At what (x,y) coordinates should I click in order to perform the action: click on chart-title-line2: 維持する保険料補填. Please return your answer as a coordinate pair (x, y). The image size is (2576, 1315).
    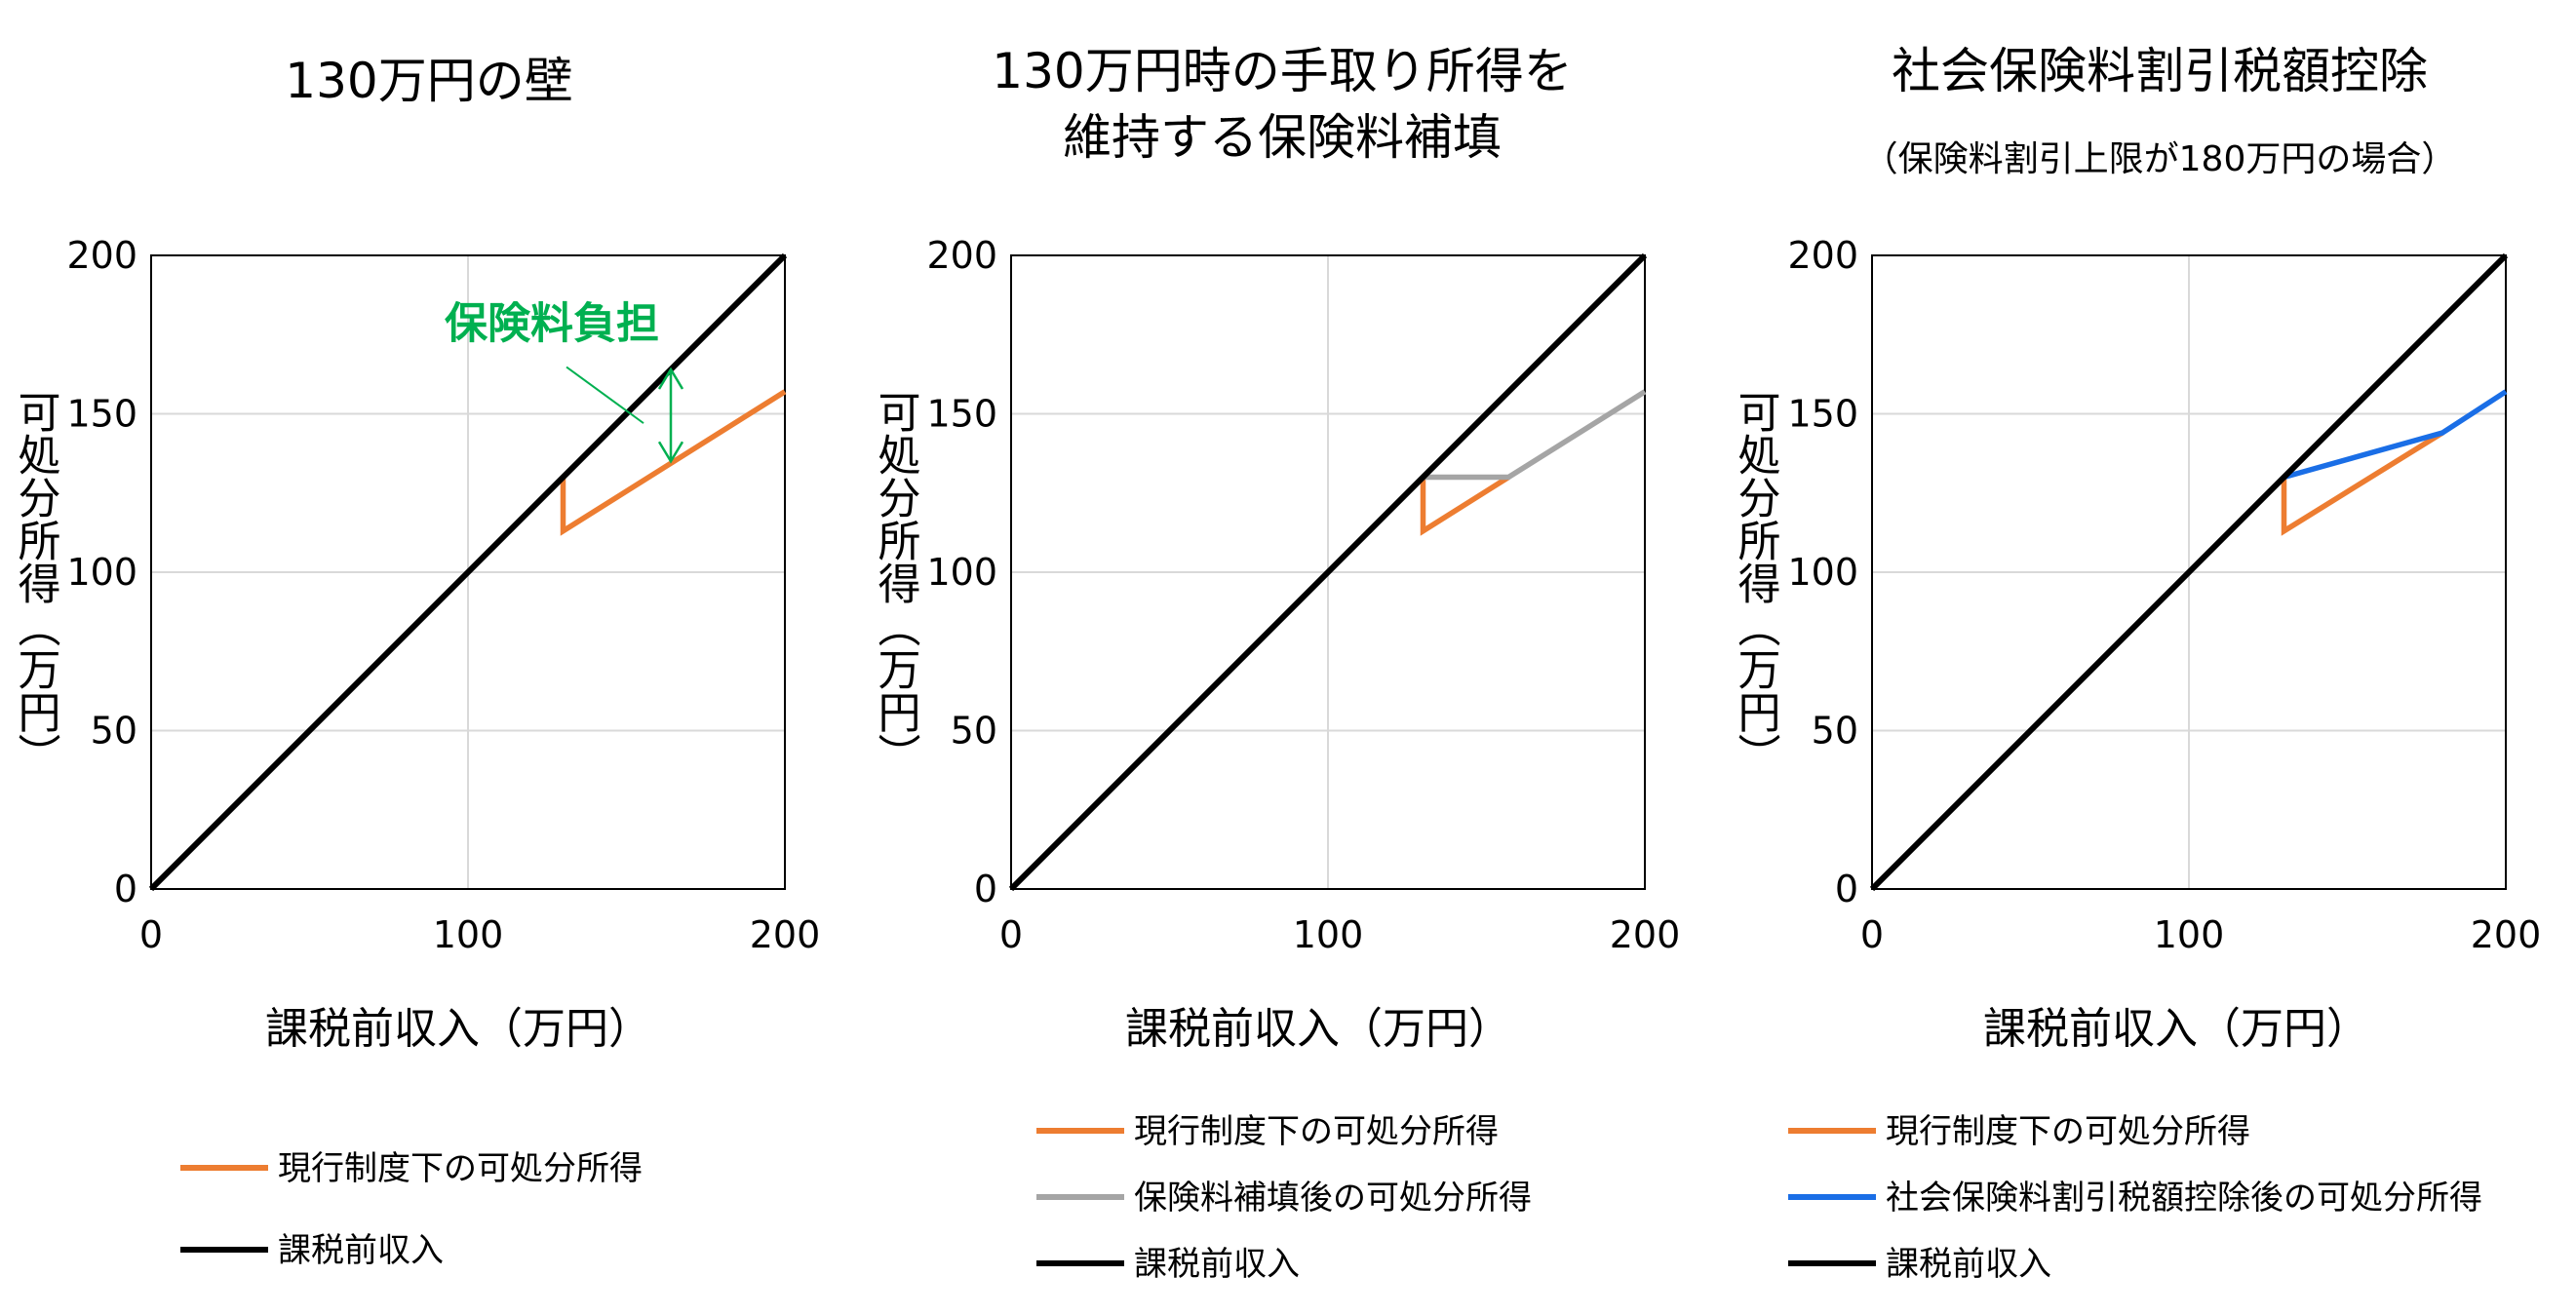
    Looking at the image, I should click on (1282, 137).